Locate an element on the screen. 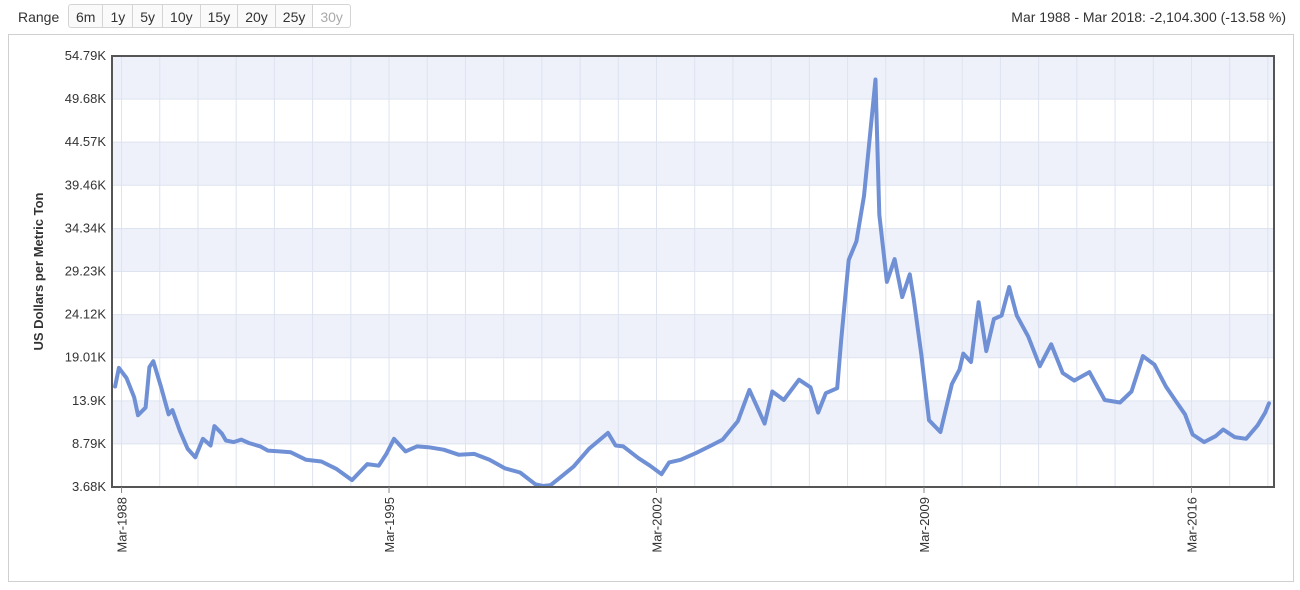 The image size is (1300, 590). y-tick-label: 54.79K is located at coordinates (86, 55).